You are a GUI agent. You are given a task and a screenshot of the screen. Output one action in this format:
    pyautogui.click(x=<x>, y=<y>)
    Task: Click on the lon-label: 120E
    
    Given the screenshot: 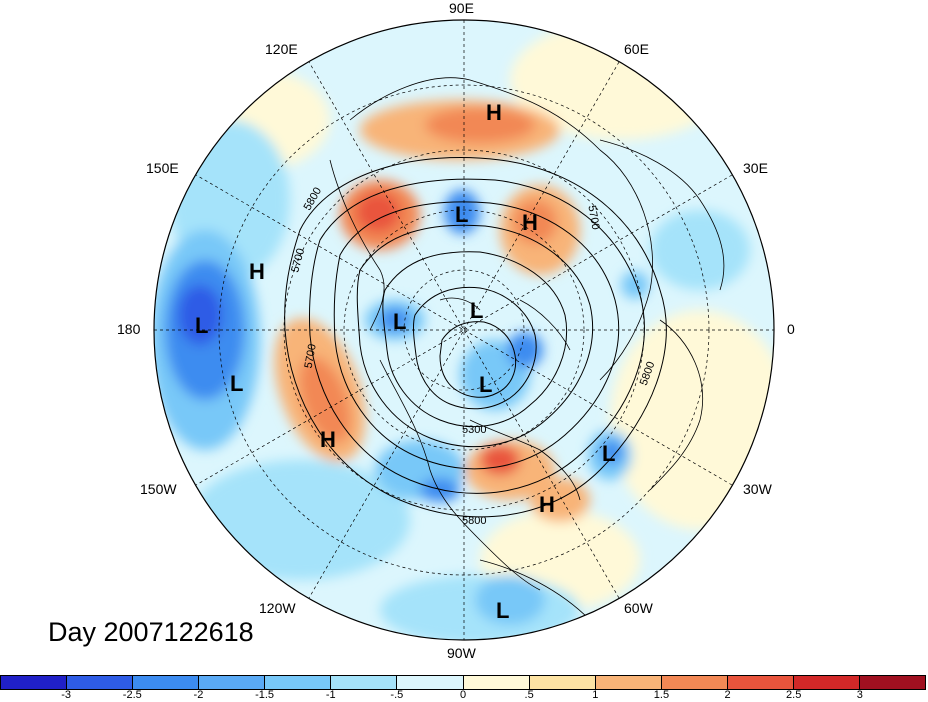 What is the action you would take?
    pyautogui.click(x=281, y=49)
    